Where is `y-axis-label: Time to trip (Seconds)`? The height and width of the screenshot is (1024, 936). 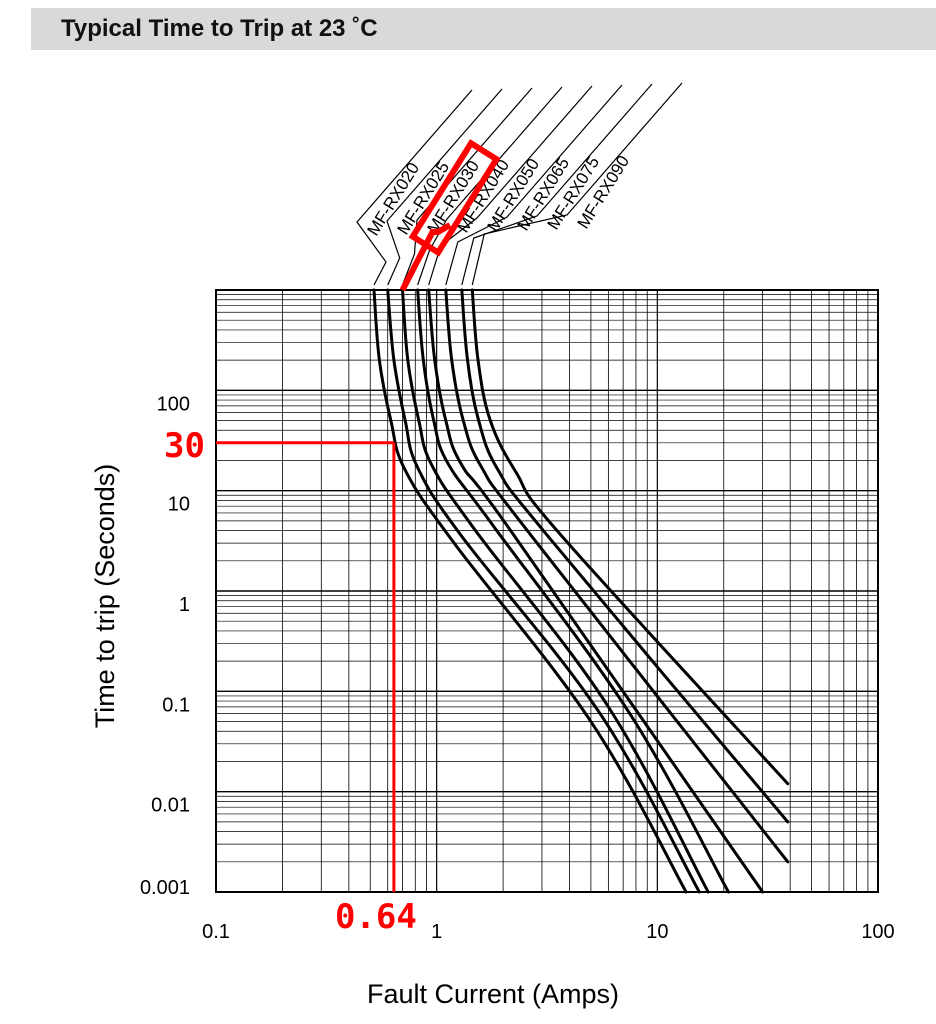
y-axis-label: Time to trip (Seconds) is located at coordinates (105, 596).